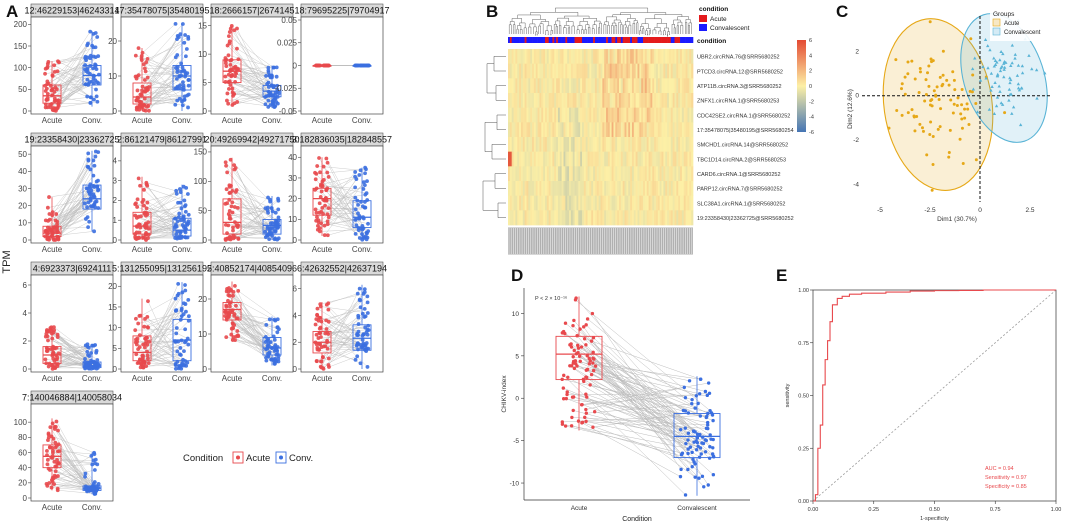 The width and height of the screenshot is (1065, 523). Describe the element at coordinates (202, 299) in the screenshot. I see `y-tick-label: 20` at that location.